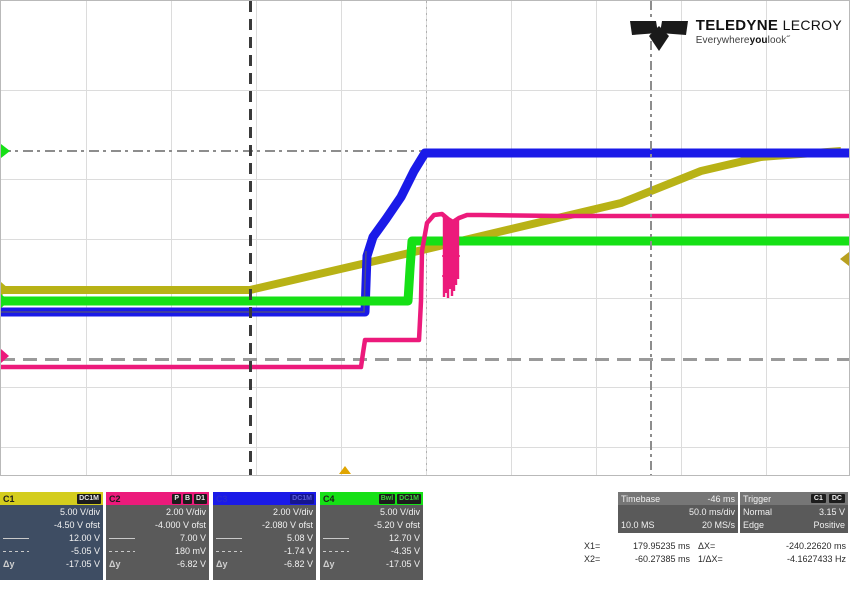  What do you see at coordinates (794, 498) in the screenshot?
I see `trigger-header: Trigger C1 DC` at bounding box center [794, 498].